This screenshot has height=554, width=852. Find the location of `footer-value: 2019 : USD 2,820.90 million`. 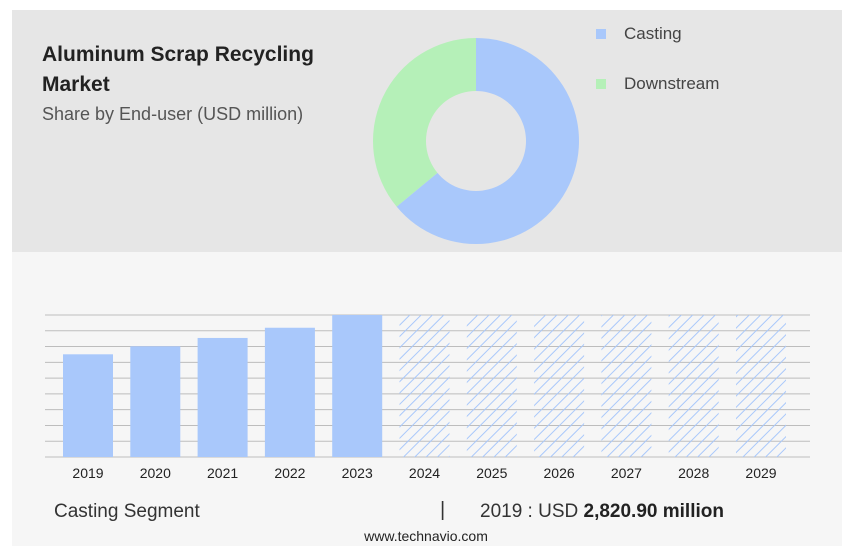

footer-value: 2019 : USD 2,820.90 million is located at coordinates (602, 512).